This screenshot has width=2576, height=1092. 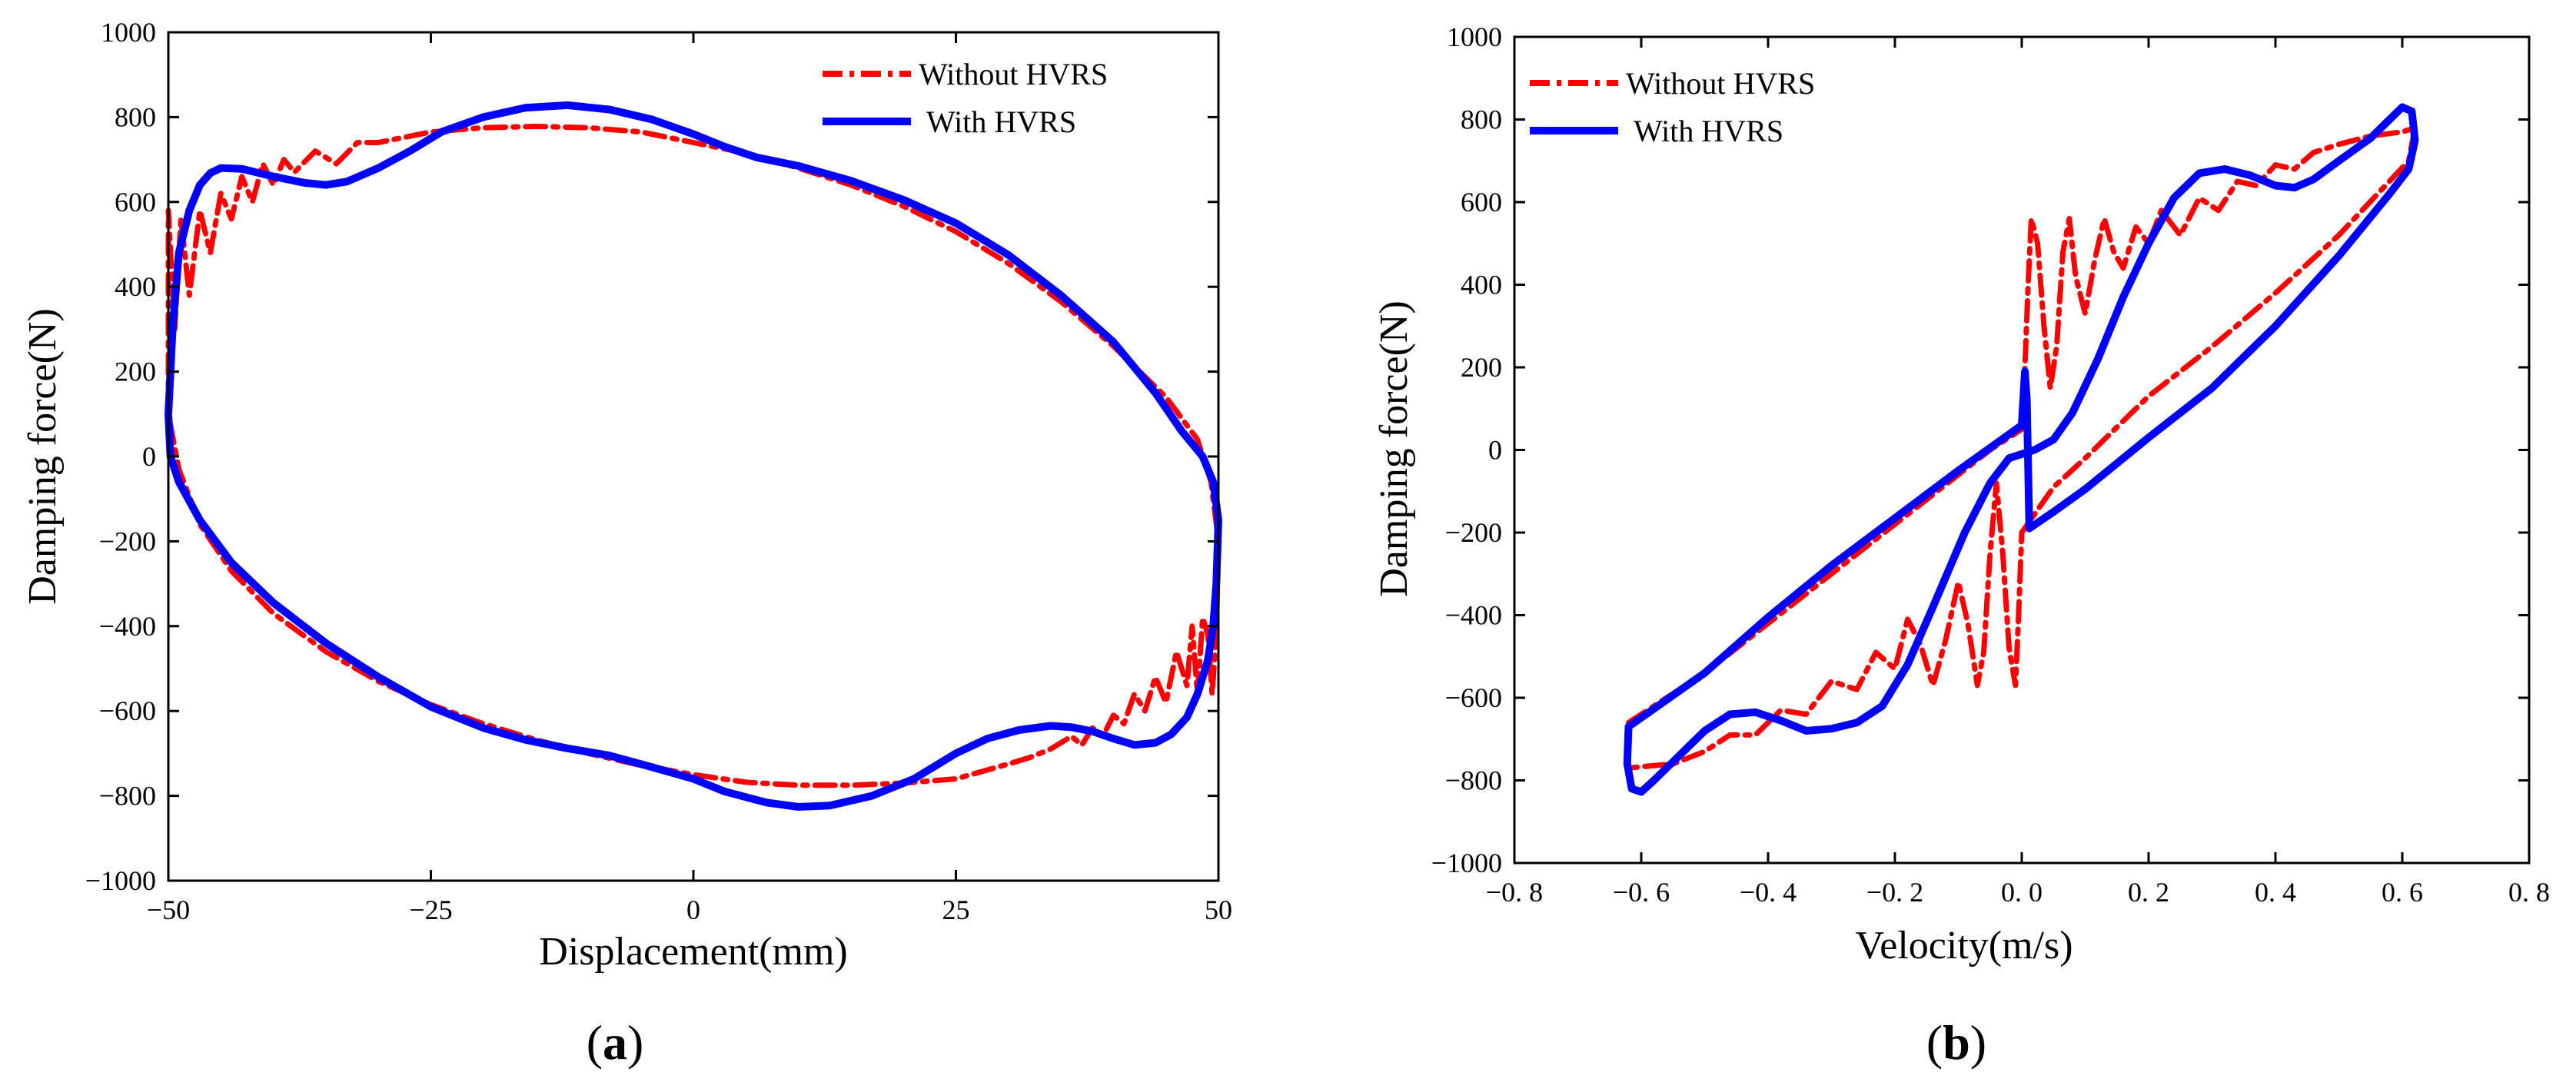 I want to click on x-tick-label: 50, so click(x=1218, y=910).